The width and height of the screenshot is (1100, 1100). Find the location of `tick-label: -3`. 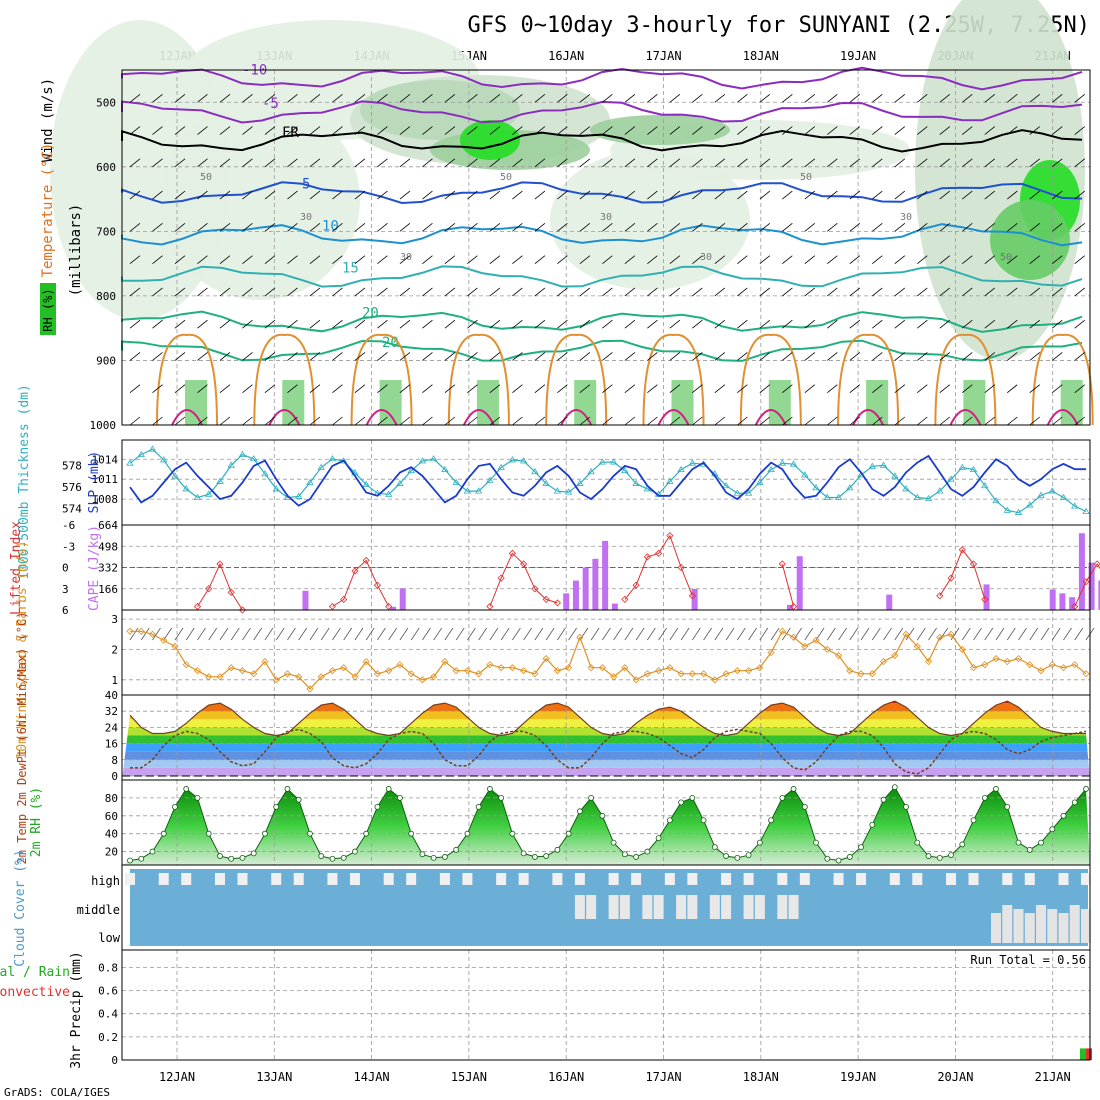

tick-label: -3 is located at coordinates (68, 546).